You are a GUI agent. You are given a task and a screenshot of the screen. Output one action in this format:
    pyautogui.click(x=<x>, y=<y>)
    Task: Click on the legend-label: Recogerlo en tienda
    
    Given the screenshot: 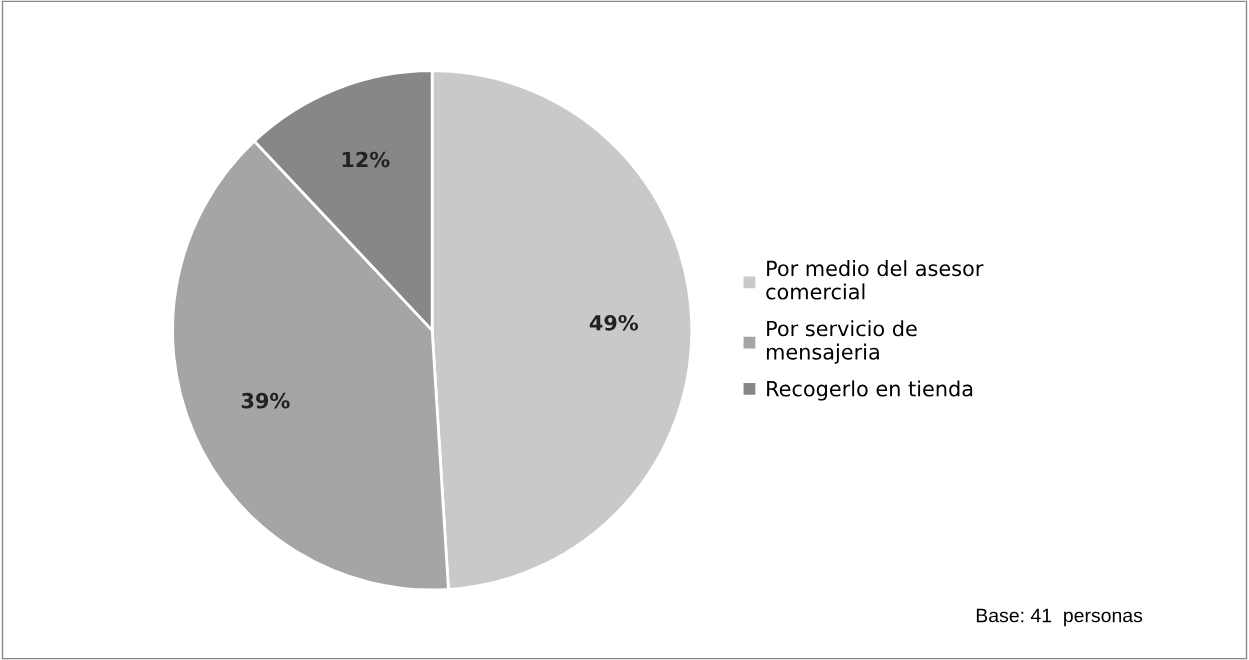 What is the action you would take?
    pyautogui.click(x=870, y=390)
    